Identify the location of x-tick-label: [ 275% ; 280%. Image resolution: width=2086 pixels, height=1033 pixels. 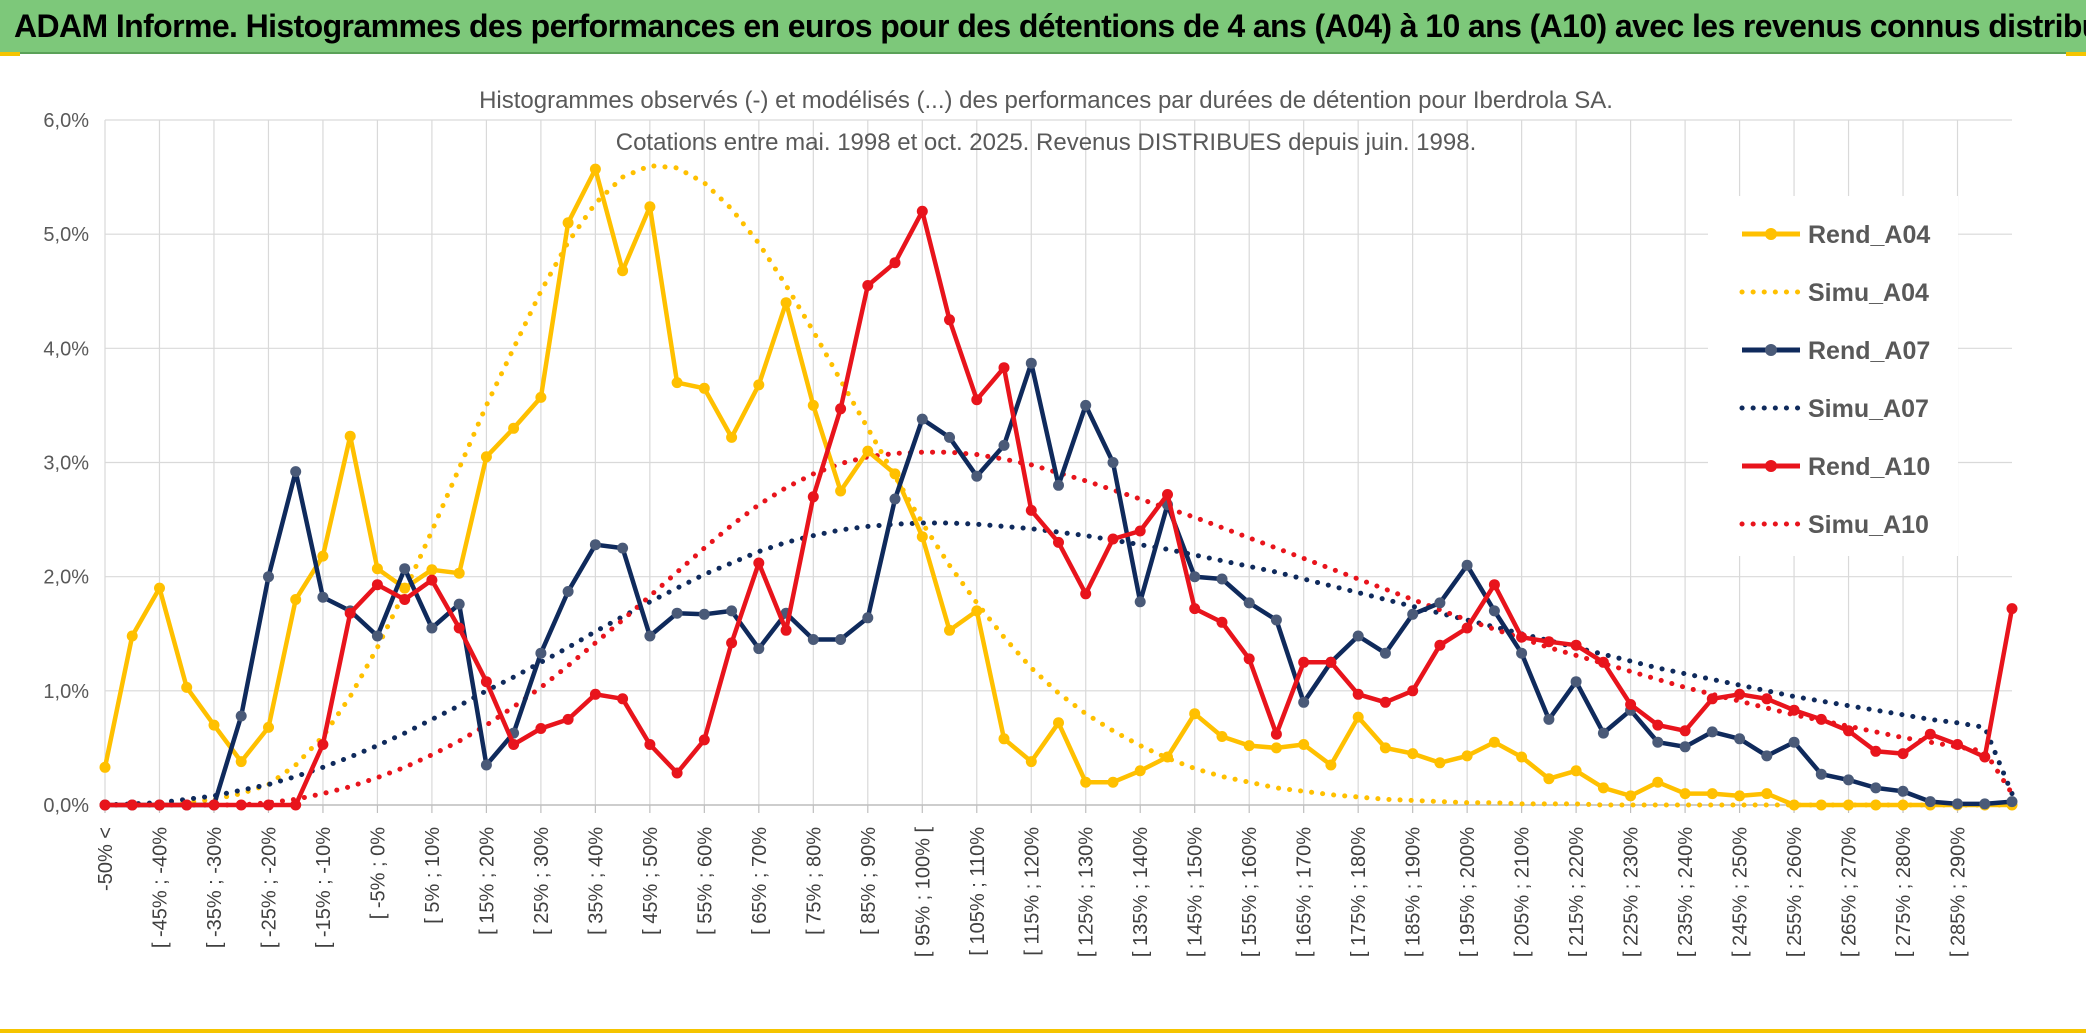
(1904, 892).